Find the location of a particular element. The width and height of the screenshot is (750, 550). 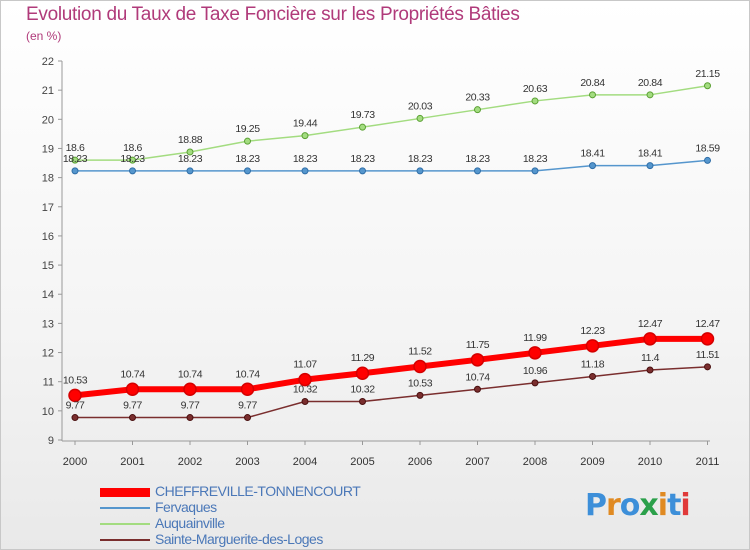

y-tick-label: 19 is located at coordinates (48, 149).